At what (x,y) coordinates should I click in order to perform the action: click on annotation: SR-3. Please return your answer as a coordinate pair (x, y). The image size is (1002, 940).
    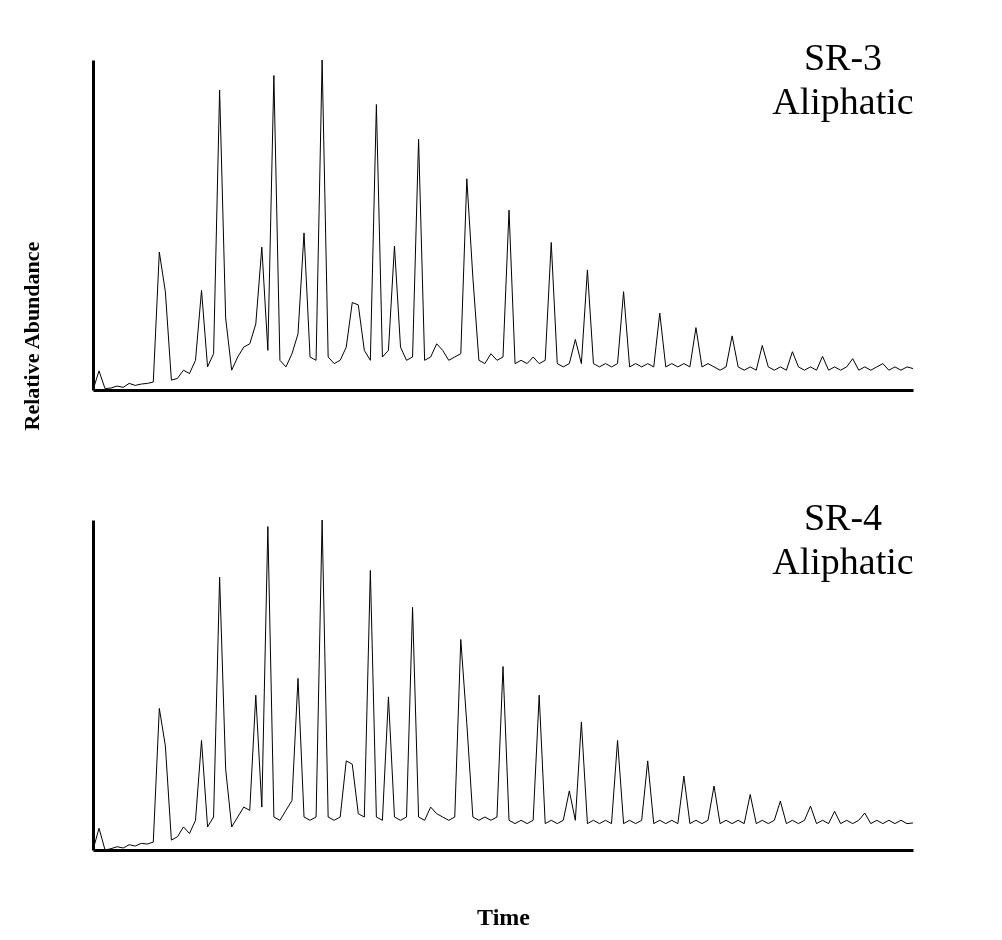
    Looking at the image, I should click on (843, 57).